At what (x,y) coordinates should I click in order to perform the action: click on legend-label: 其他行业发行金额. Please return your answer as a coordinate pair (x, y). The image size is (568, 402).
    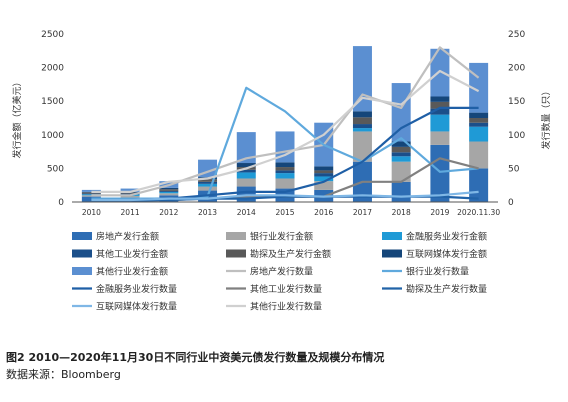
    Looking at the image, I should click on (132, 272).